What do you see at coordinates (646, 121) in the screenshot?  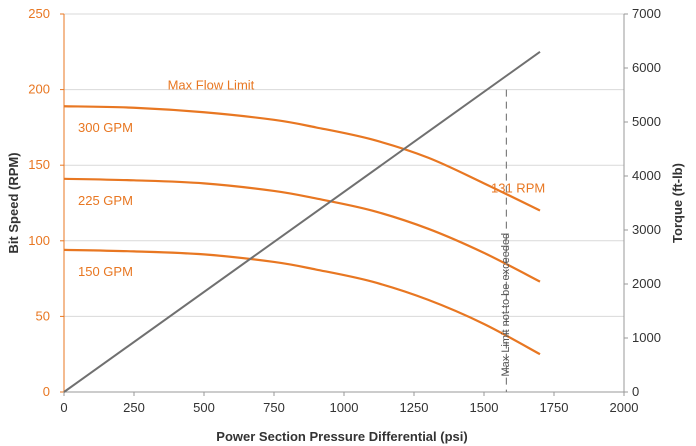 I see `y2-tick-label-5000: 5000` at bounding box center [646, 121].